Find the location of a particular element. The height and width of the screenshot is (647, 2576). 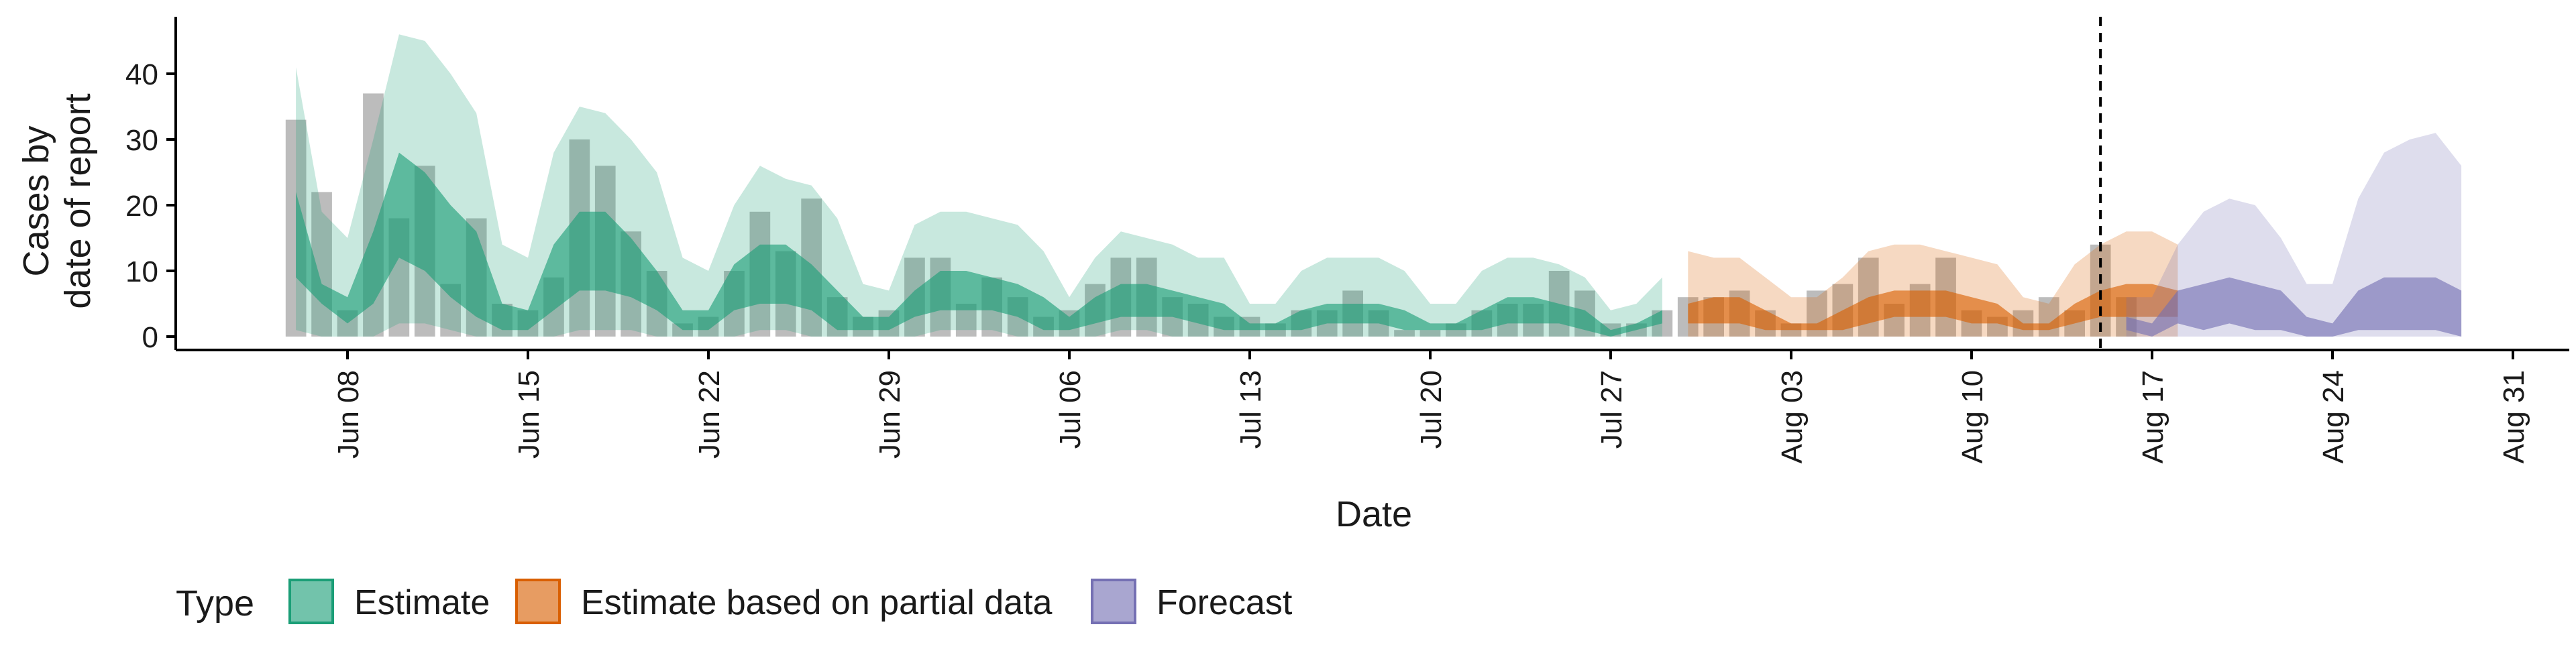

legend-label-forecast: Forecast is located at coordinates (1225, 602).